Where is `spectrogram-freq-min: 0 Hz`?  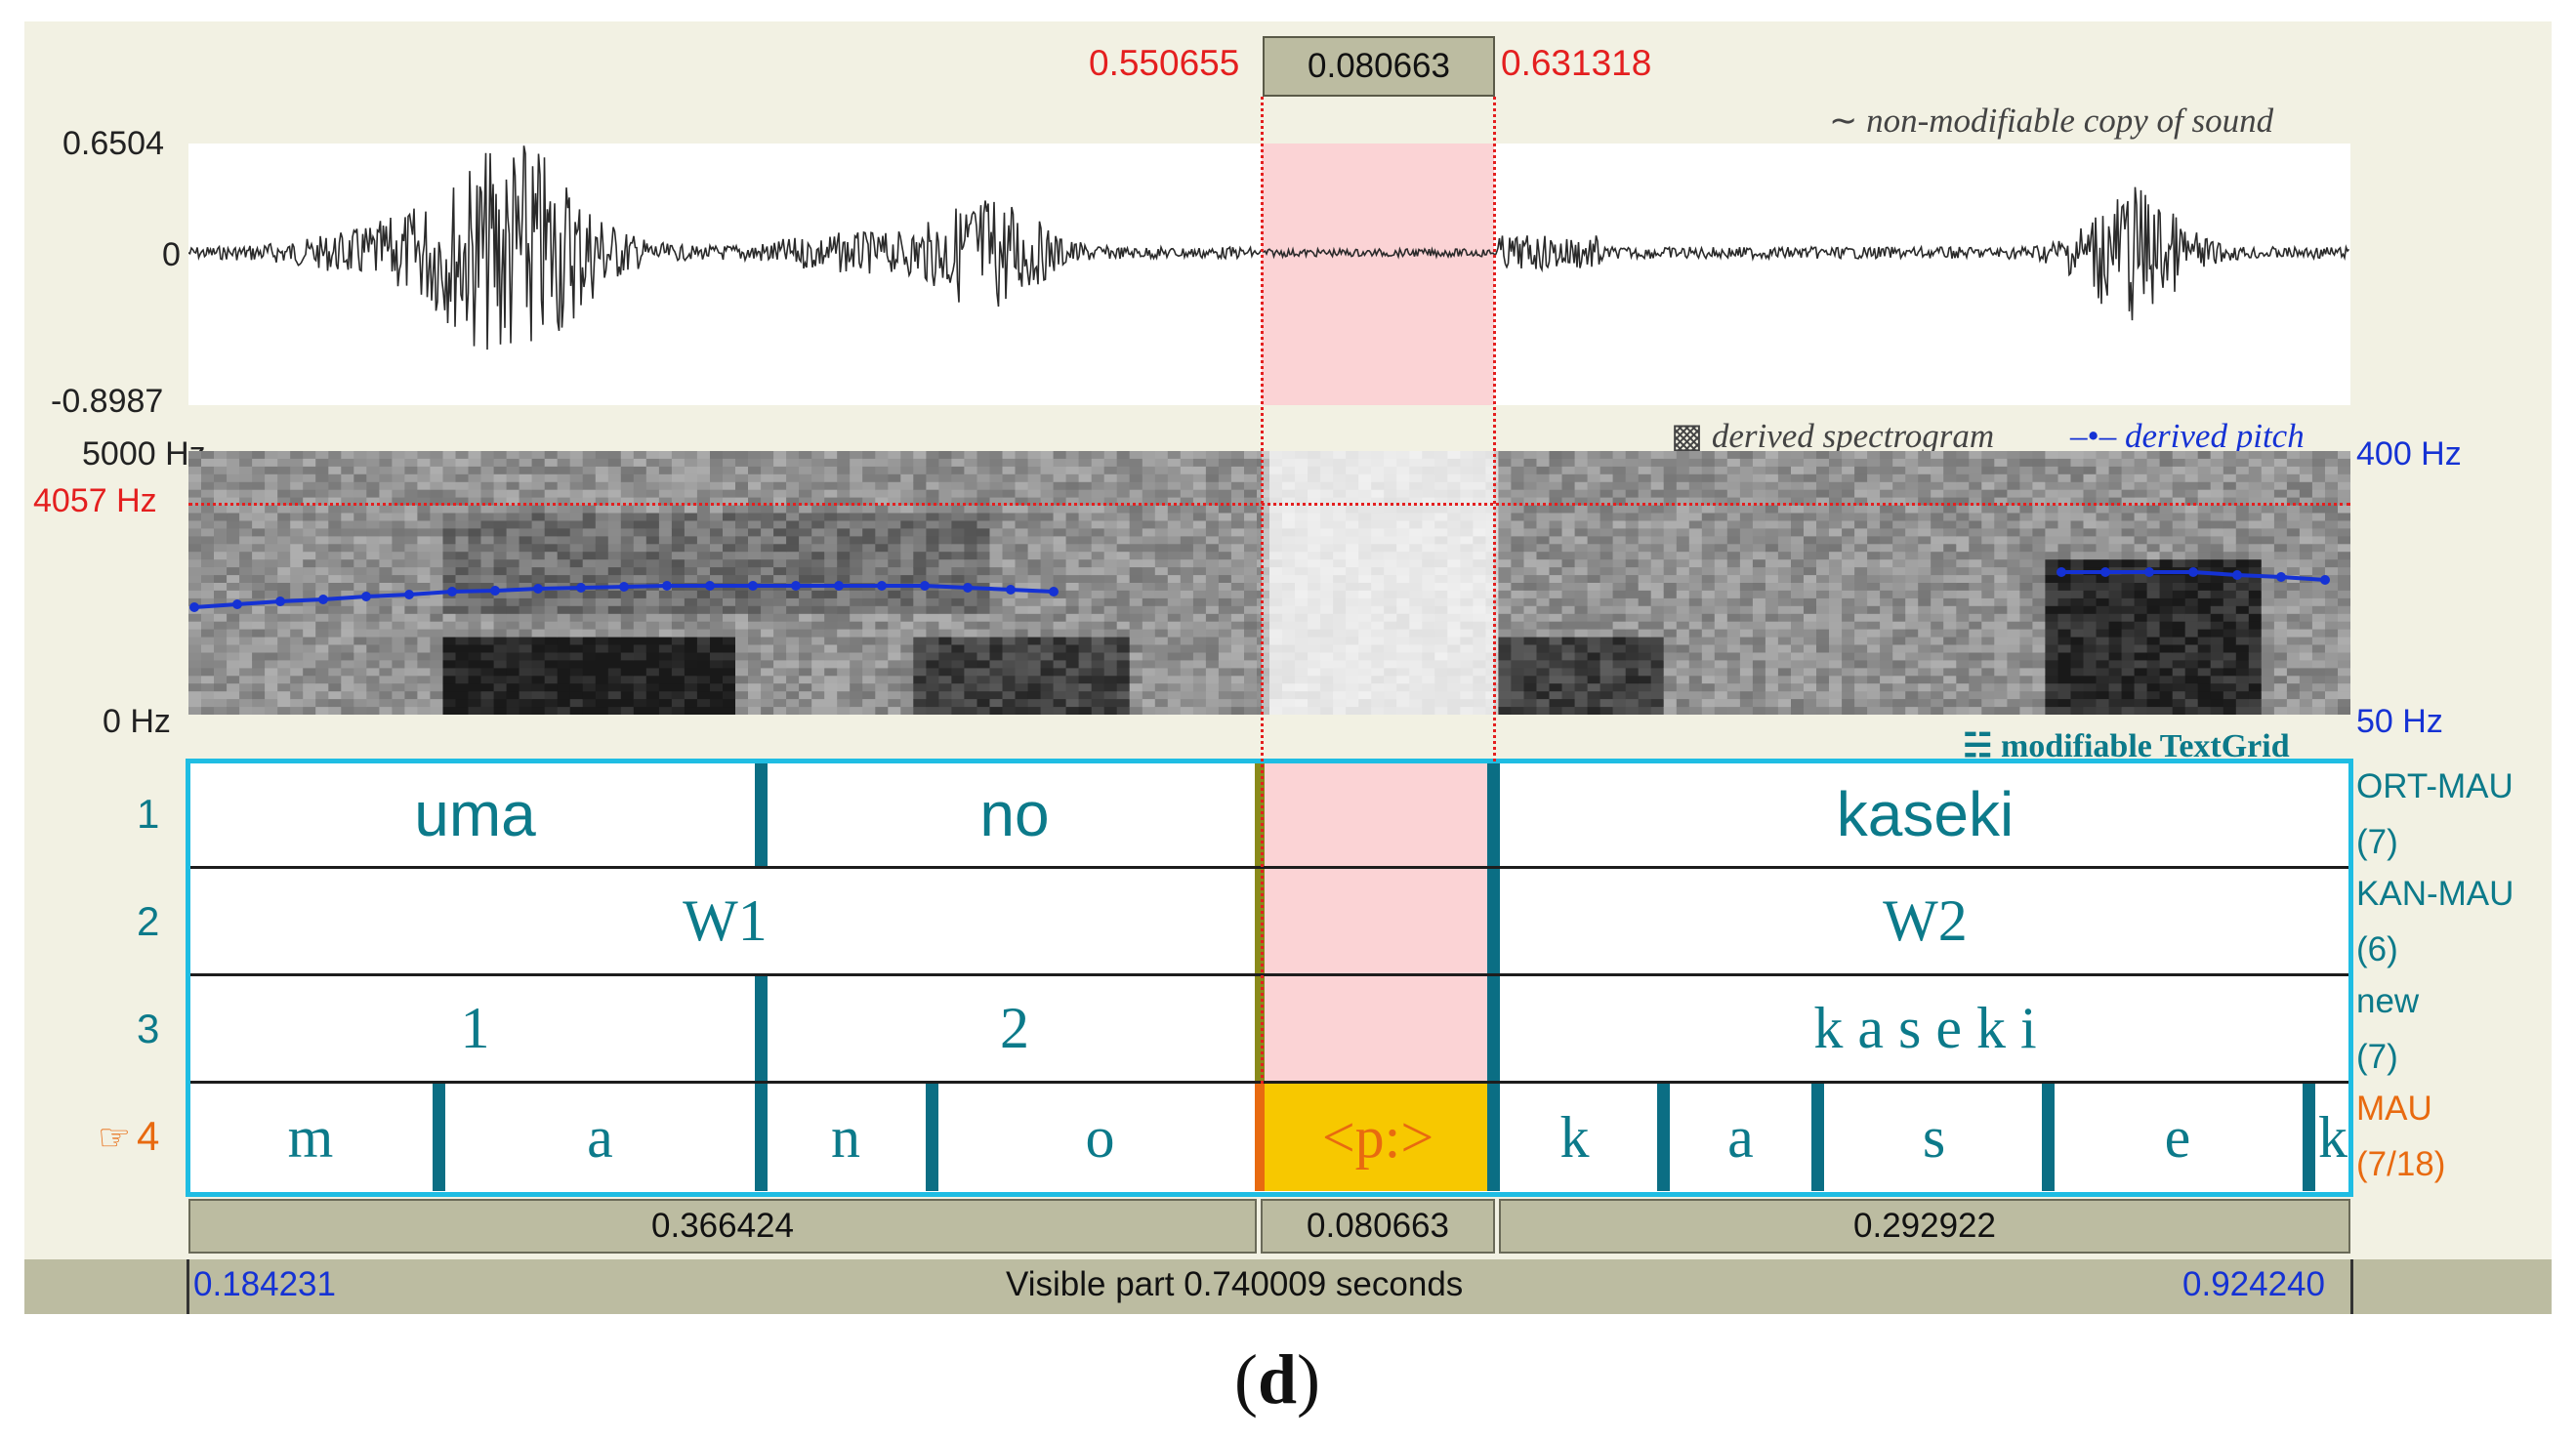
spectrogram-freq-min: 0 Hz is located at coordinates (137, 722).